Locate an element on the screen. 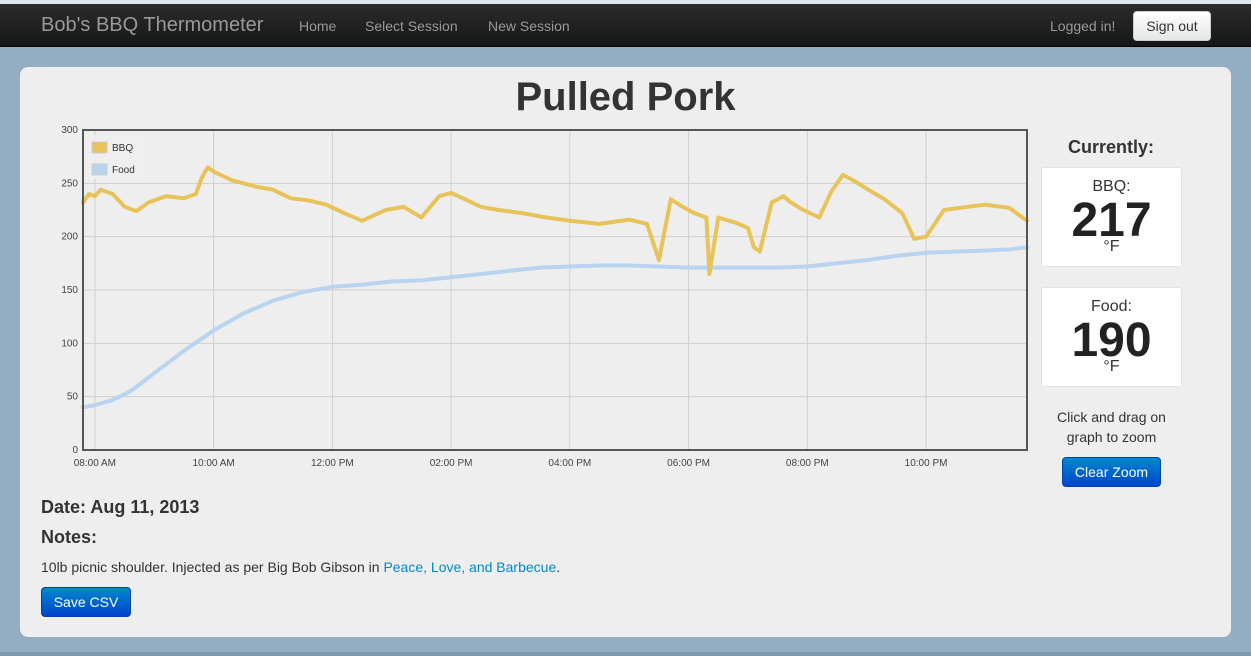  y-tick-label: 100 is located at coordinates (69, 343).